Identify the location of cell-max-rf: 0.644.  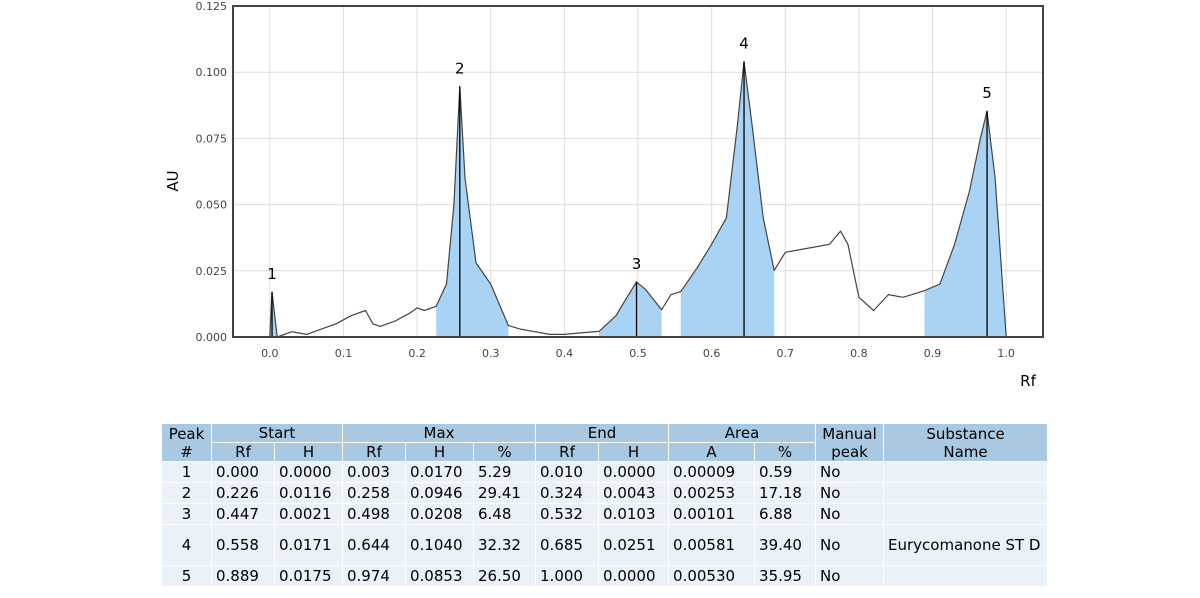
(374, 545).